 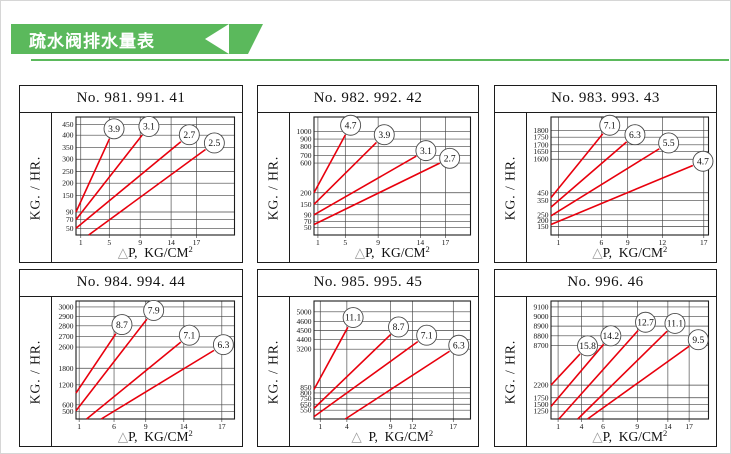 What do you see at coordinates (68, 135) in the screenshot?
I see `y-tick-label: 400` at bounding box center [68, 135].